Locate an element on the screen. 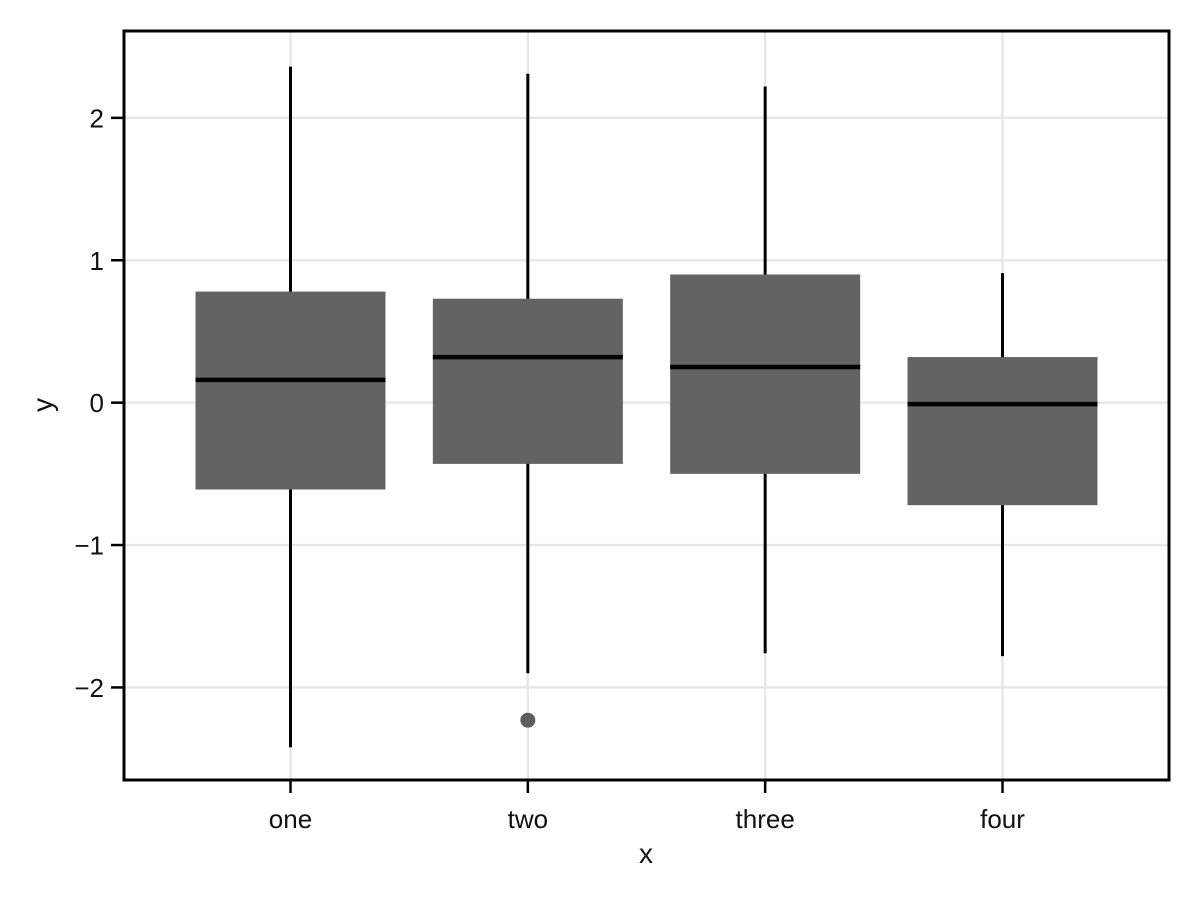 This screenshot has width=1200, height=900. y-tick-label: 1 is located at coordinates (97, 261).